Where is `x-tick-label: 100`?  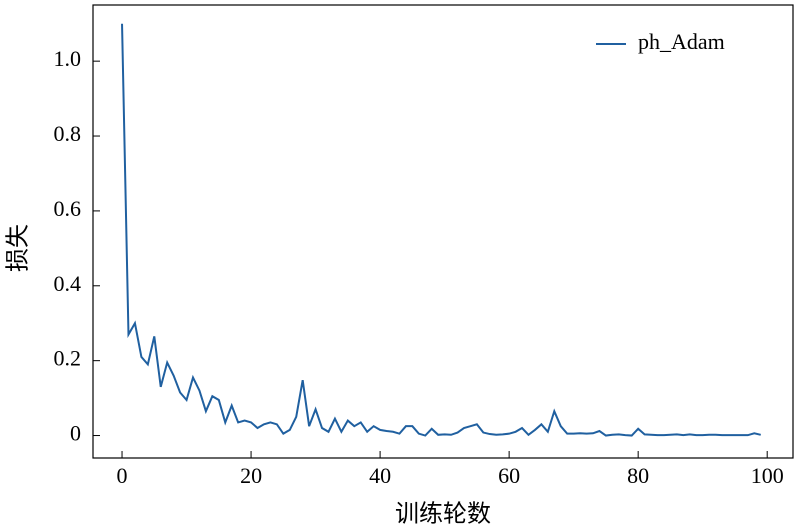 x-tick-label: 100 is located at coordinates (767, 475).